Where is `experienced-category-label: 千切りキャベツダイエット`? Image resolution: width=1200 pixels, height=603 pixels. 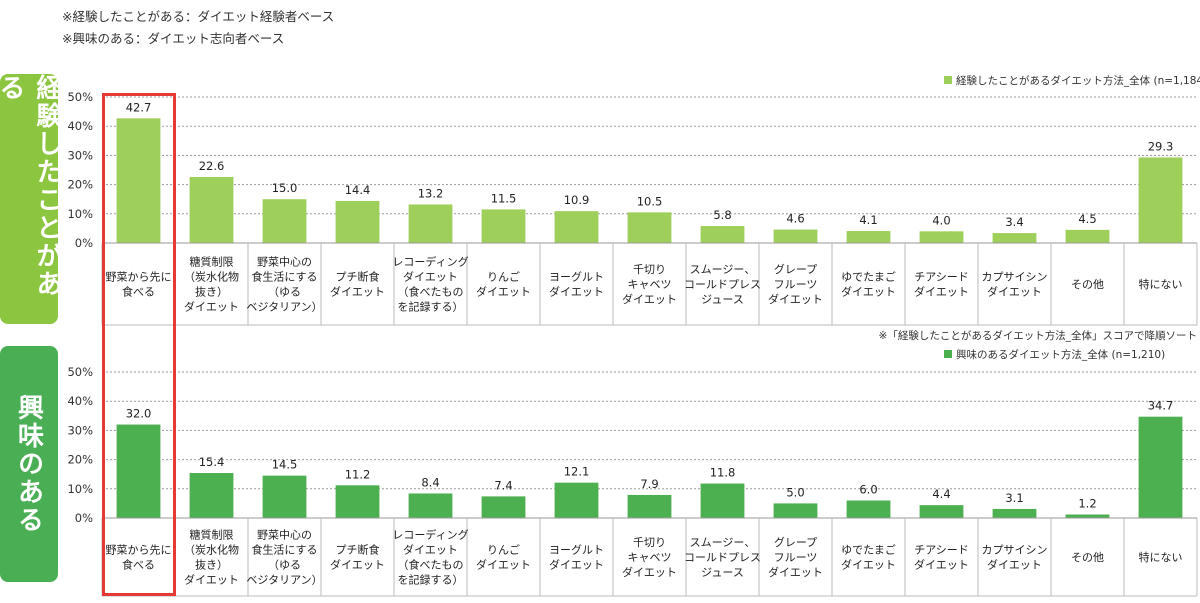
experienced-category-label: 千切りキャベツダイエット is located at coordinates (649, 284).